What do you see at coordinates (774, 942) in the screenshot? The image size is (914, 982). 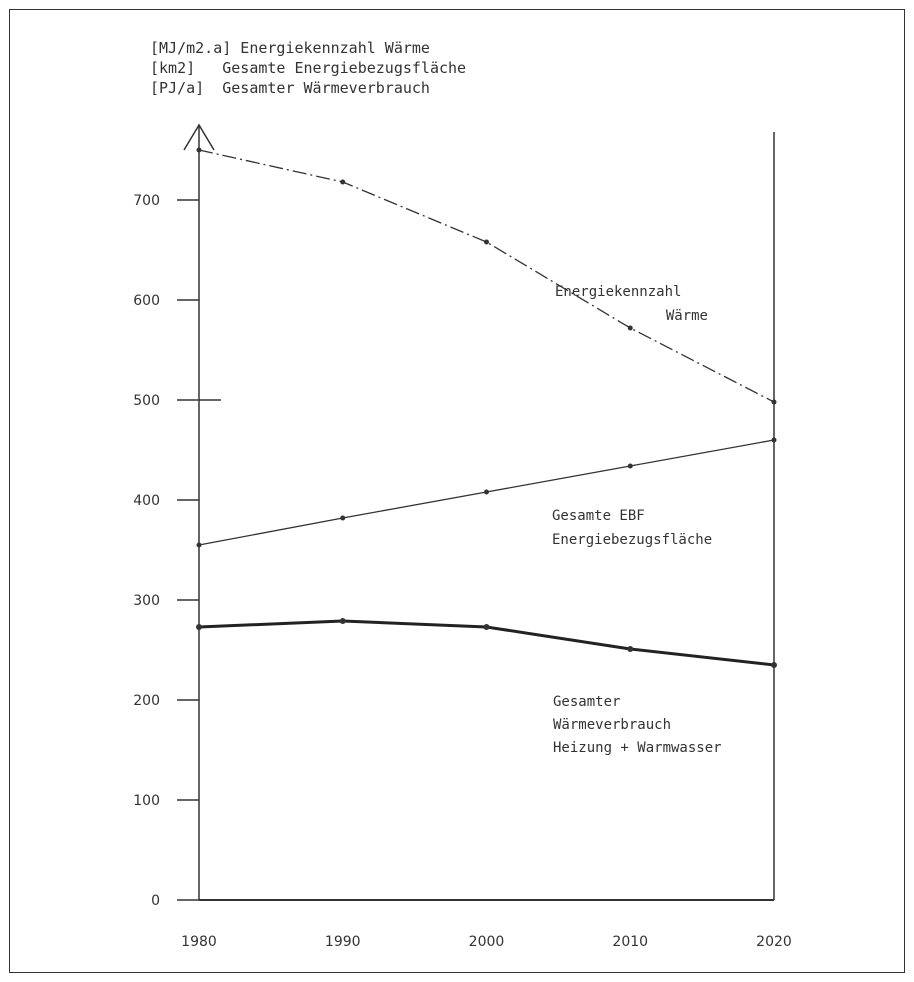 I see `x-tick-label: 2020` at bounding box center [774, 942].